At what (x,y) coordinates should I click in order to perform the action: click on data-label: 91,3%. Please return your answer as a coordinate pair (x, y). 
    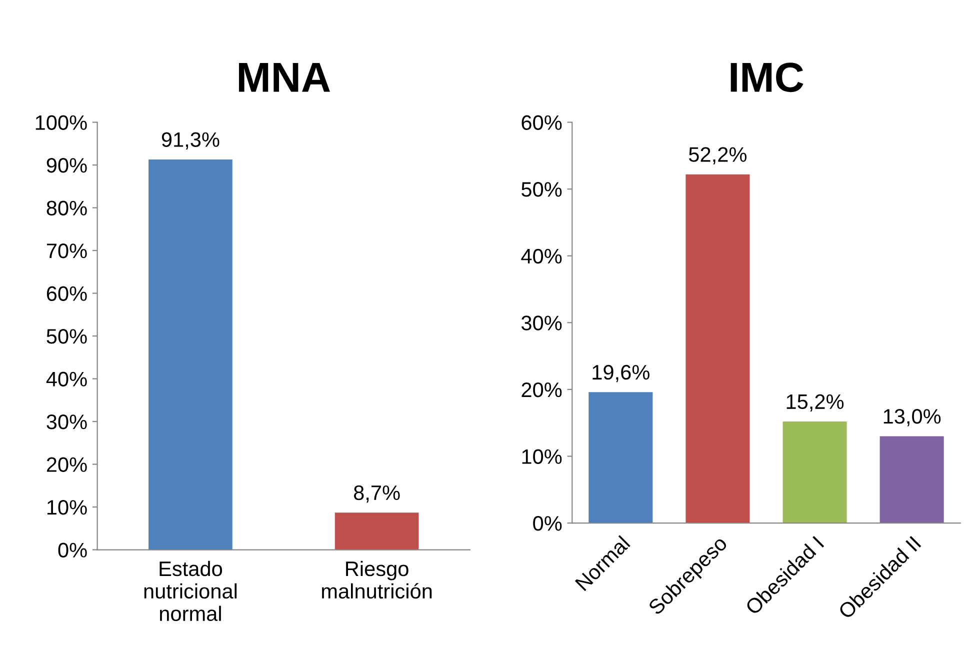
    Looking at the image, I should click on (191, 141).